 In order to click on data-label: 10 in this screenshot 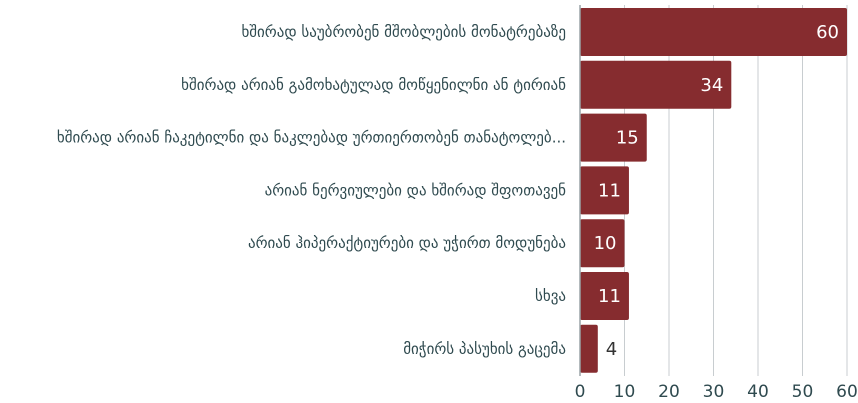, I will do `click(605, 243)`.